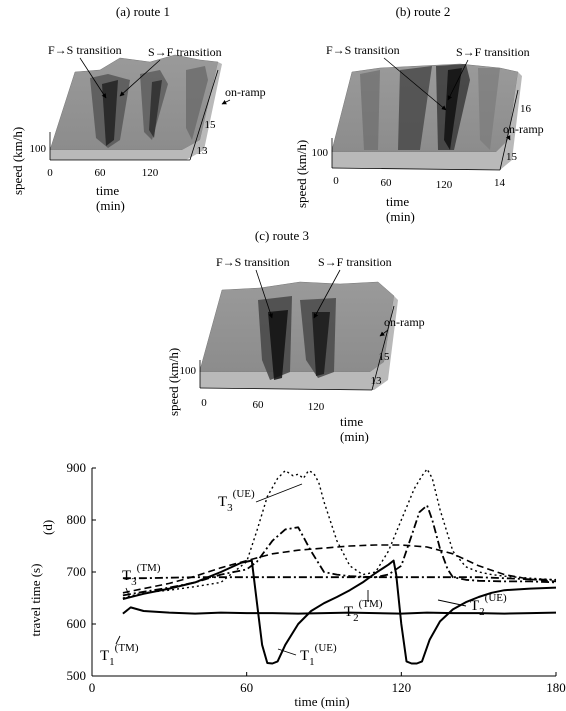  I want to click on series-label-text: T1(TM), so click(119, 655).